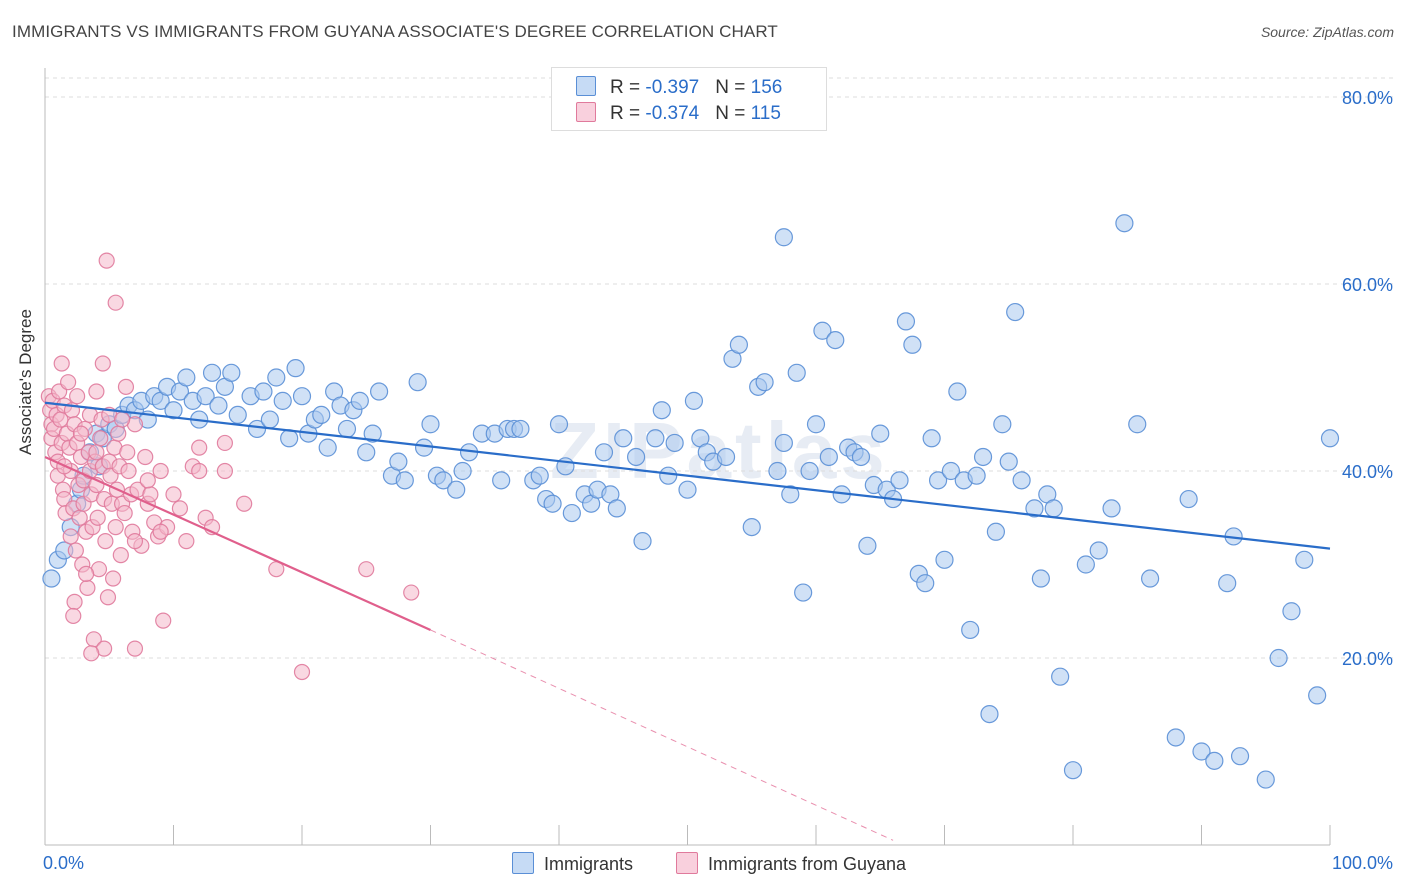 The height and width of the screenshot is (892, 1406). What do you see at coordinates (572, 863) in the screenshot?
I see `bottom-legend-immigrants: Immigrants` at bounding box center [572, 863].